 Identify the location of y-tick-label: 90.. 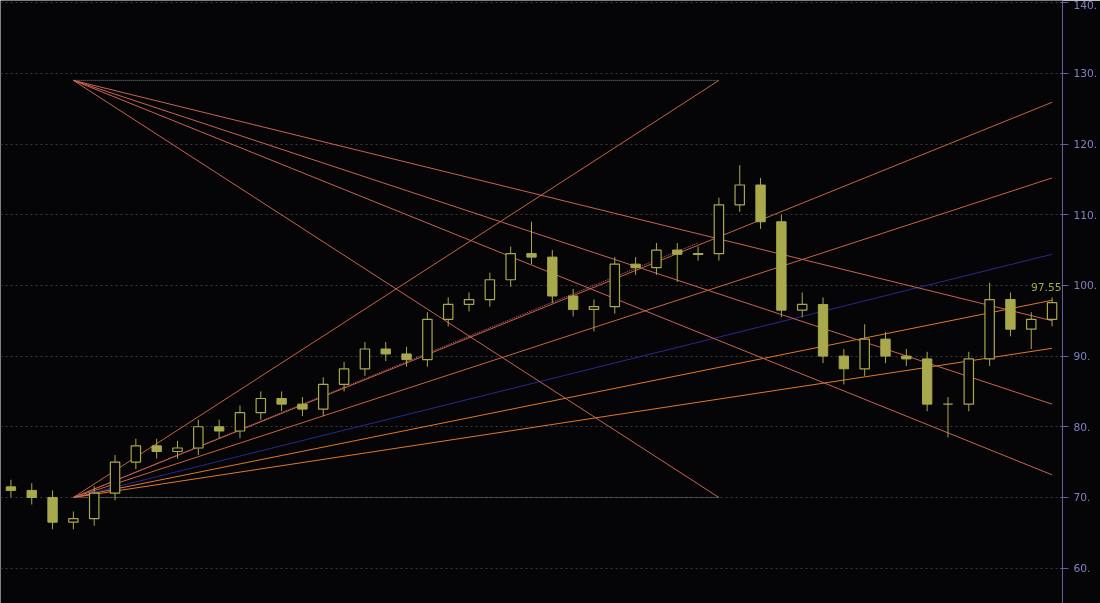
(1082, 357).